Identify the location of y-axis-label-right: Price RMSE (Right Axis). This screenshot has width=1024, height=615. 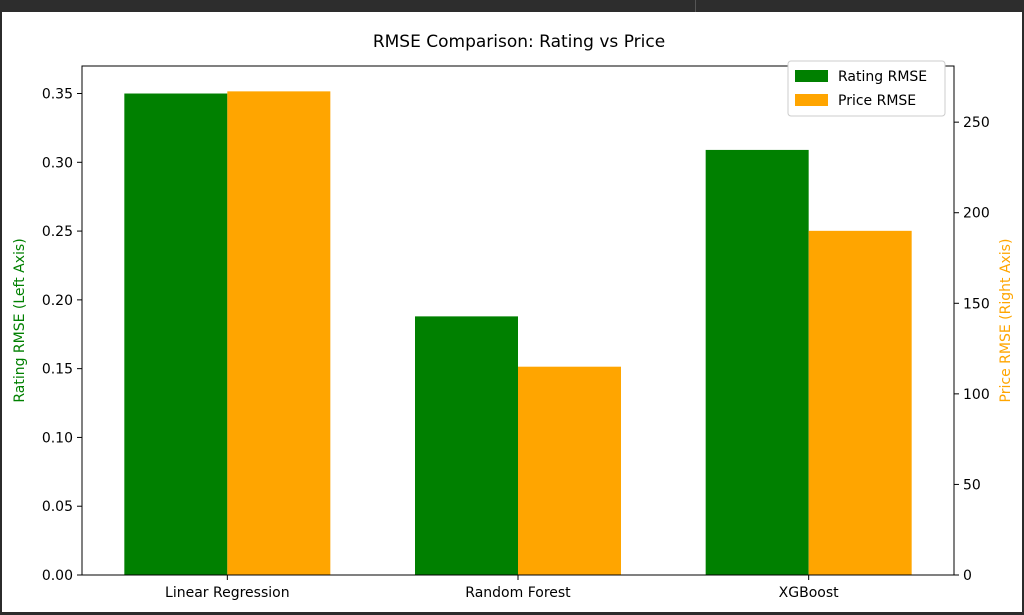
(1006, 321).